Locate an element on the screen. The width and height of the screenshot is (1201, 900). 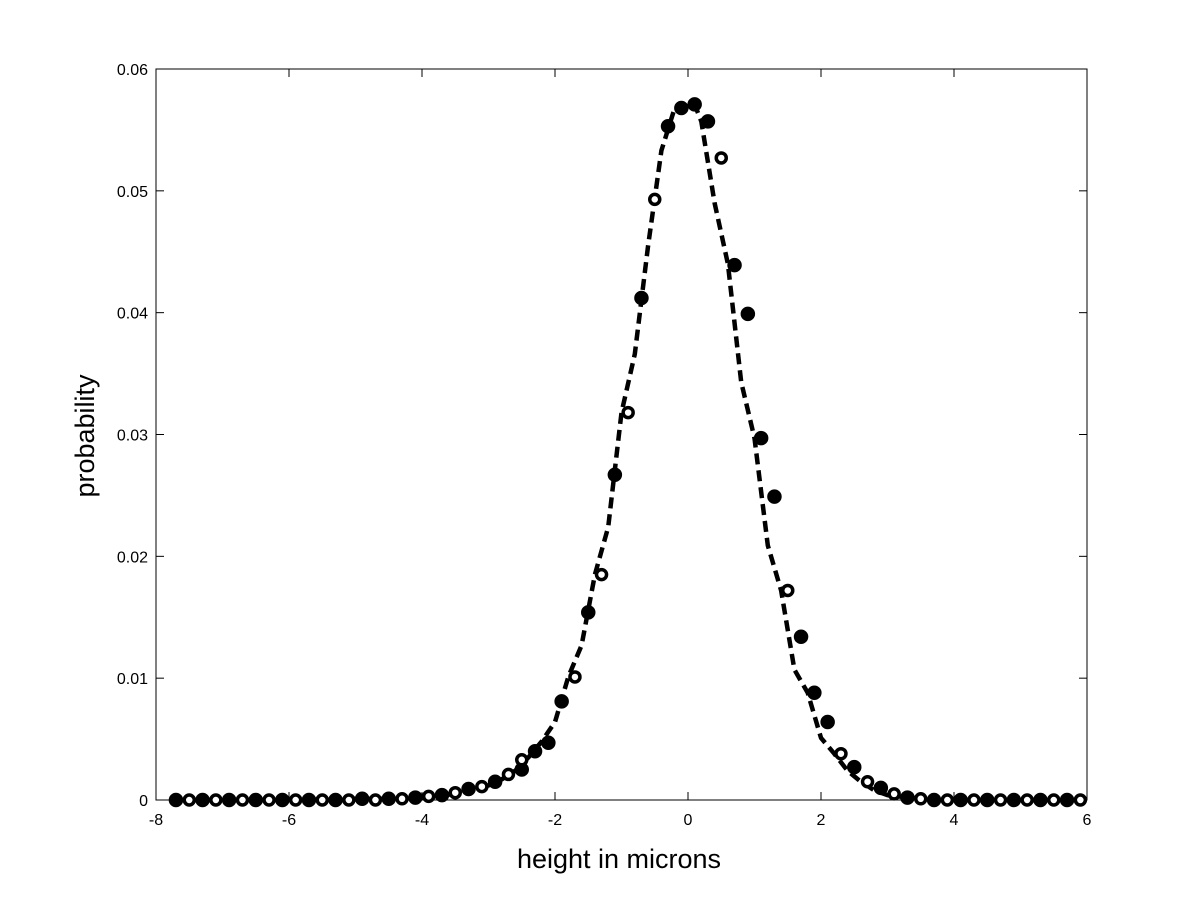
y-tick-label: 0.03 is located at coordinates (132, 436).